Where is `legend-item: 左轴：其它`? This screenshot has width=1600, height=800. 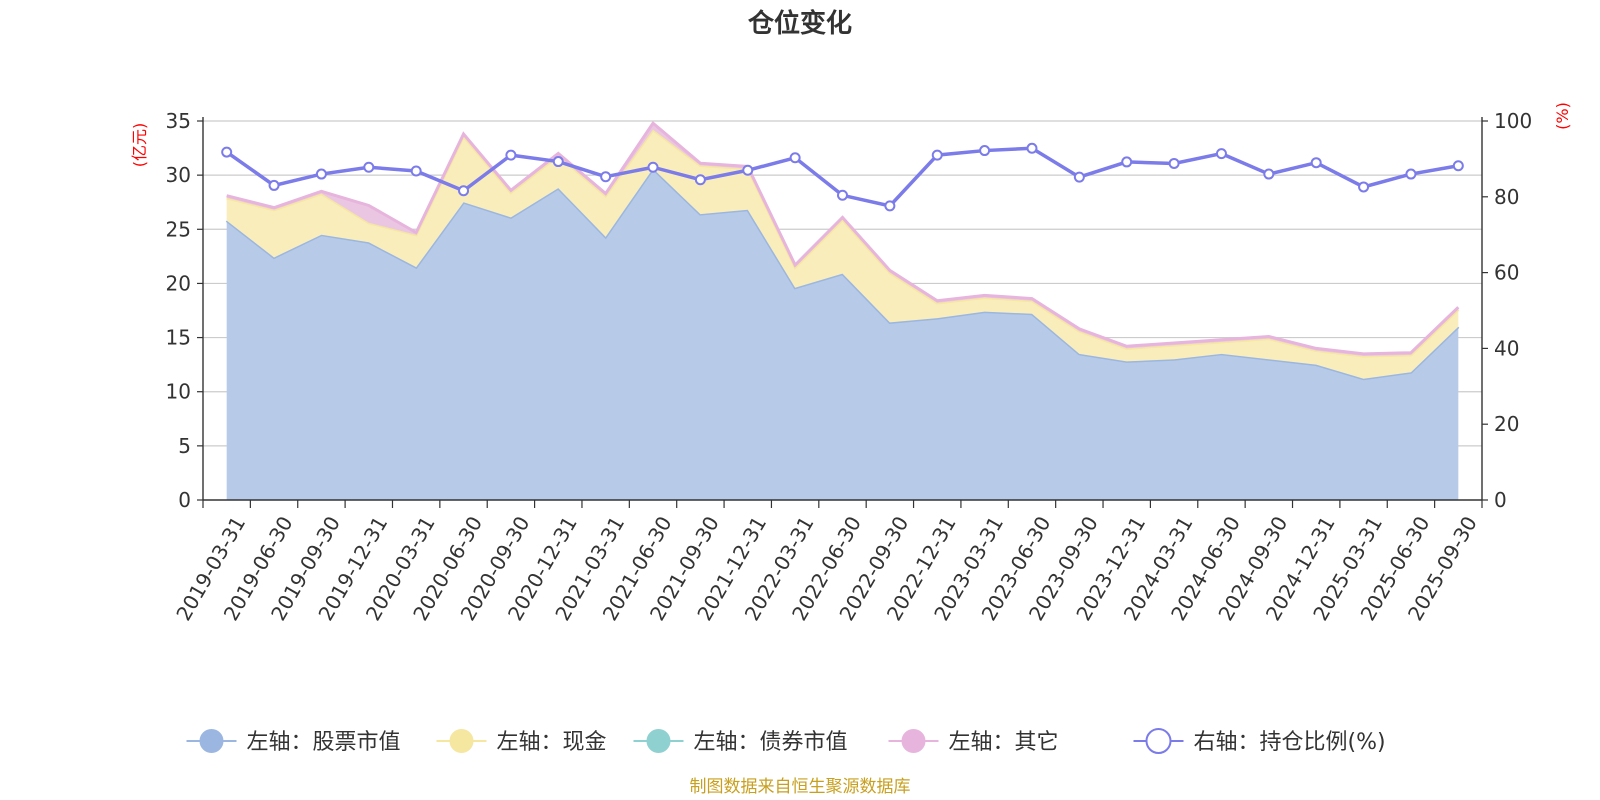
legend-item: 左轴：其它 is located at coordinates (973, 742).